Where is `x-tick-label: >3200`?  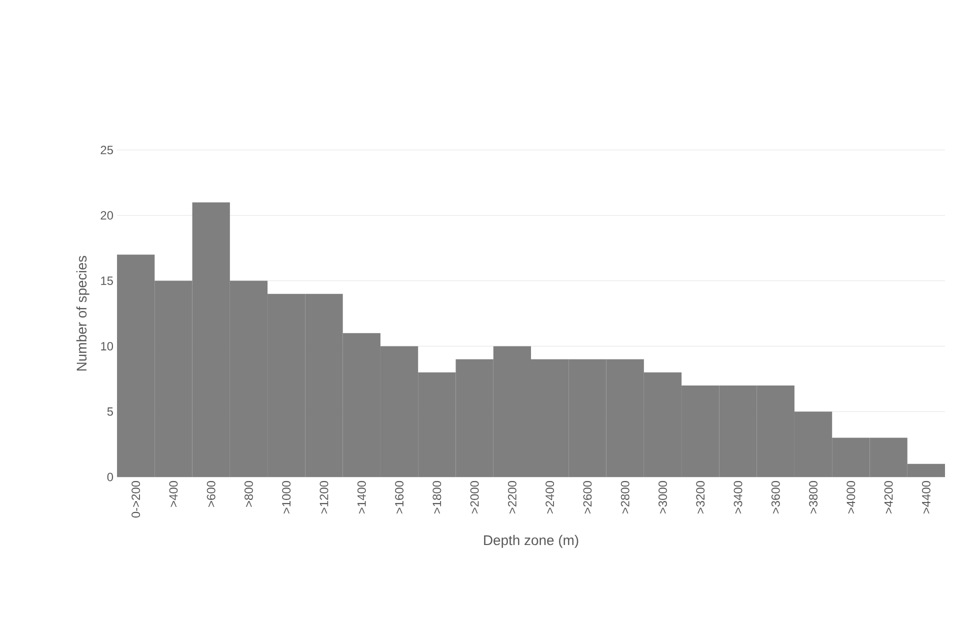
x-tick-label: >3200 is located at coordinates (700, 497).